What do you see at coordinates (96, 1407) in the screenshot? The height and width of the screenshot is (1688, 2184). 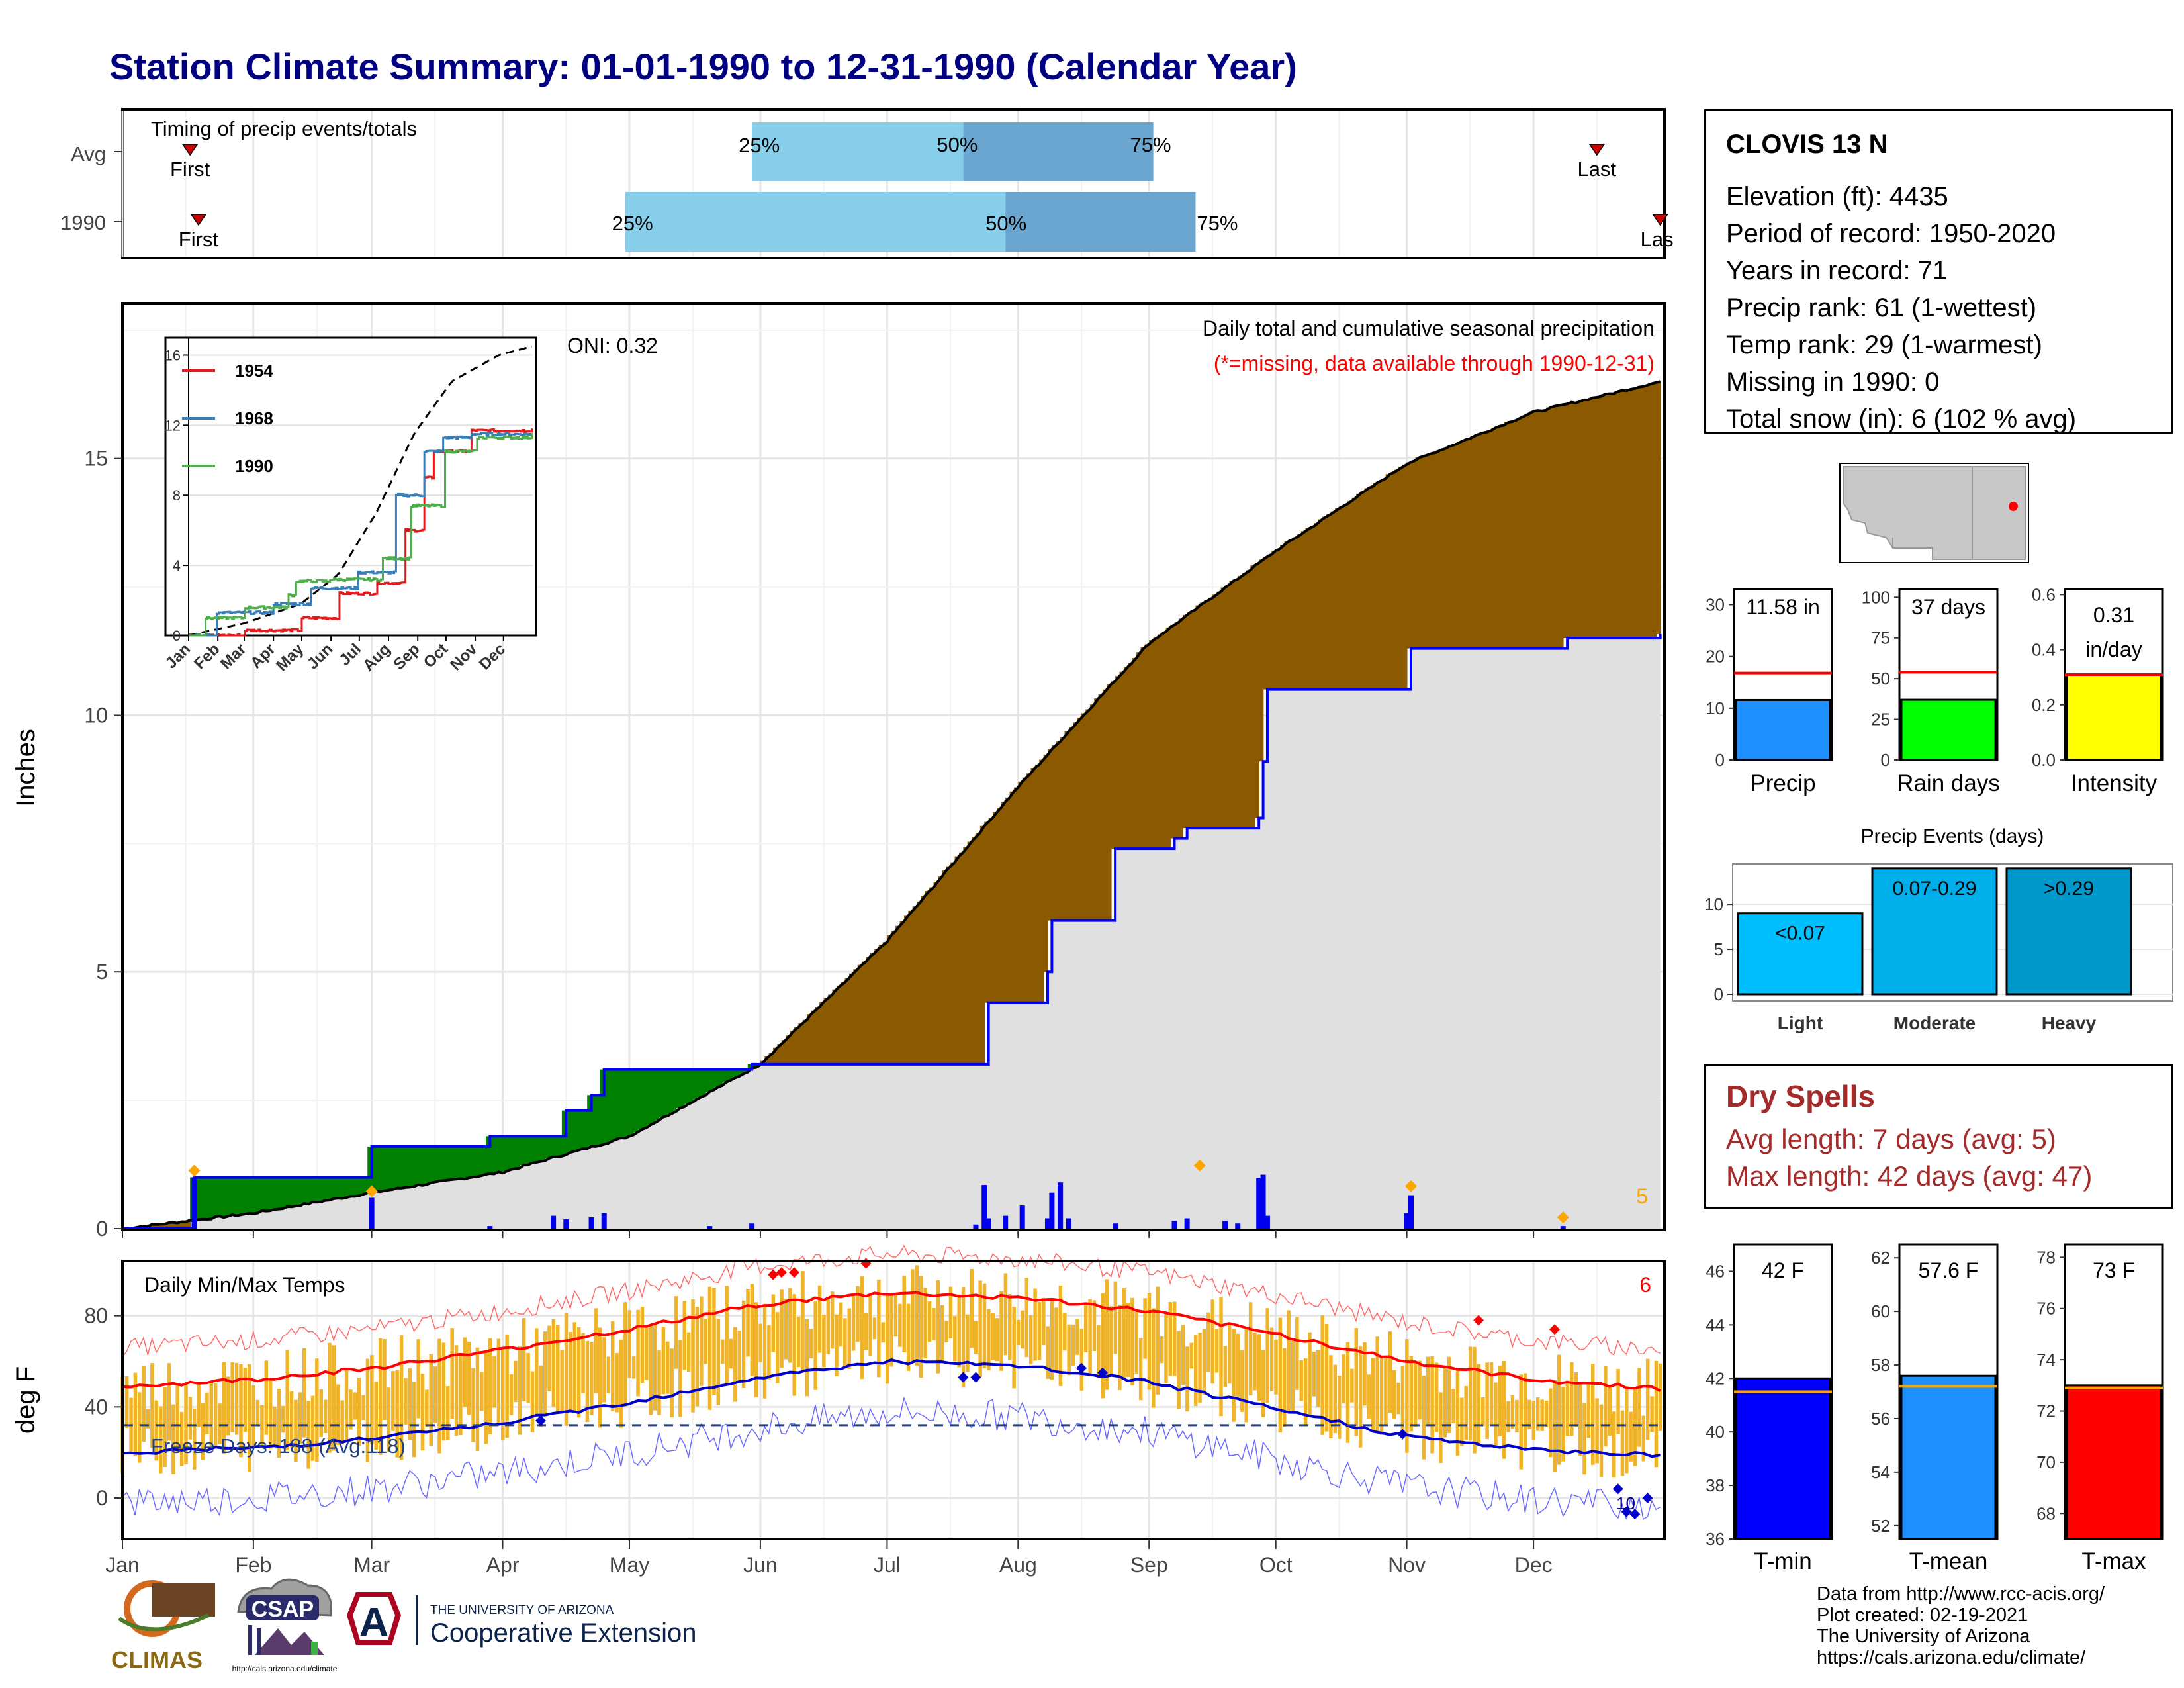 I see `y-tick-label: 40` at bounding box center [96, 1407].